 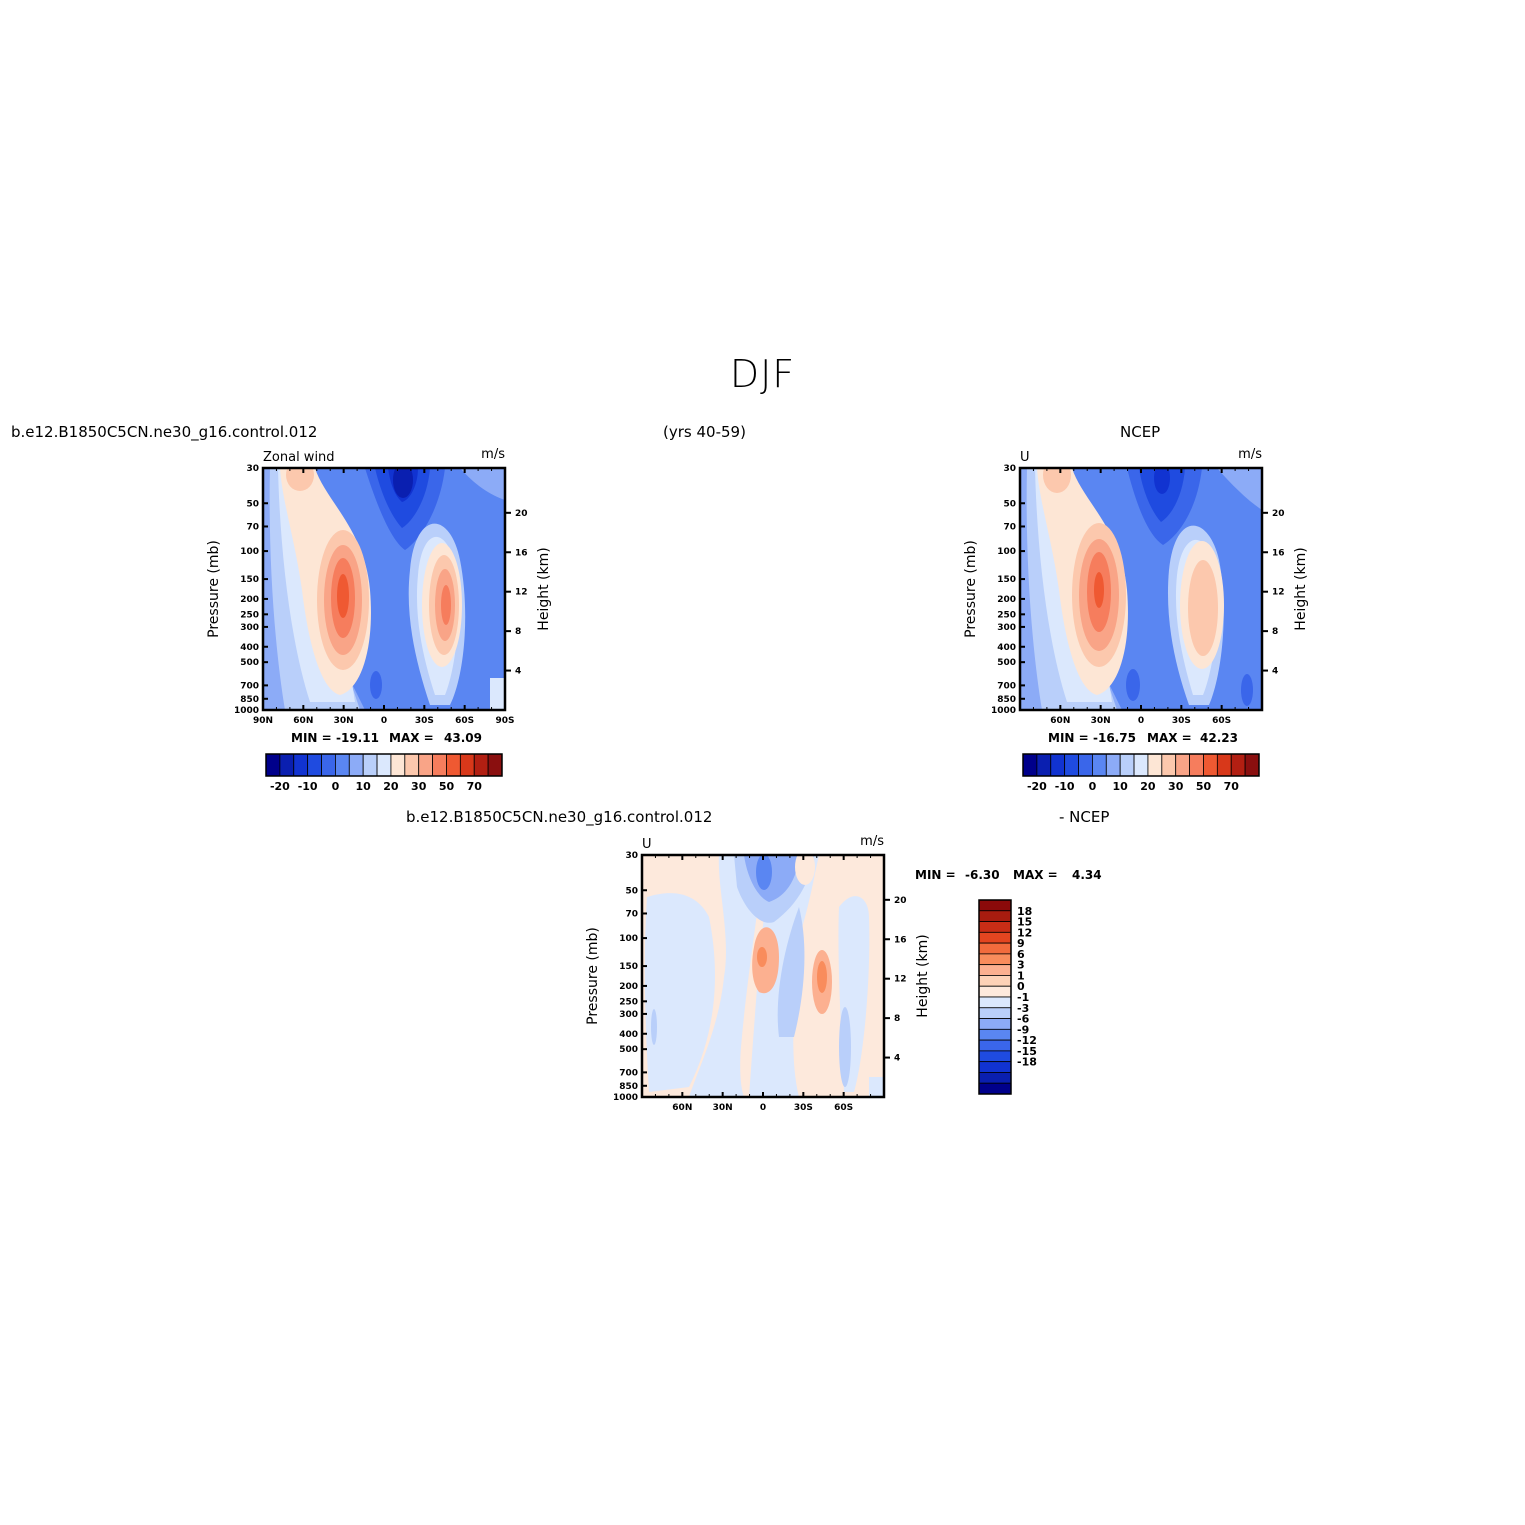 What do you see at coordinates (475, 786) in the screenshot?
I see `colorbar-label: 70` at bounding box center [475, 786].